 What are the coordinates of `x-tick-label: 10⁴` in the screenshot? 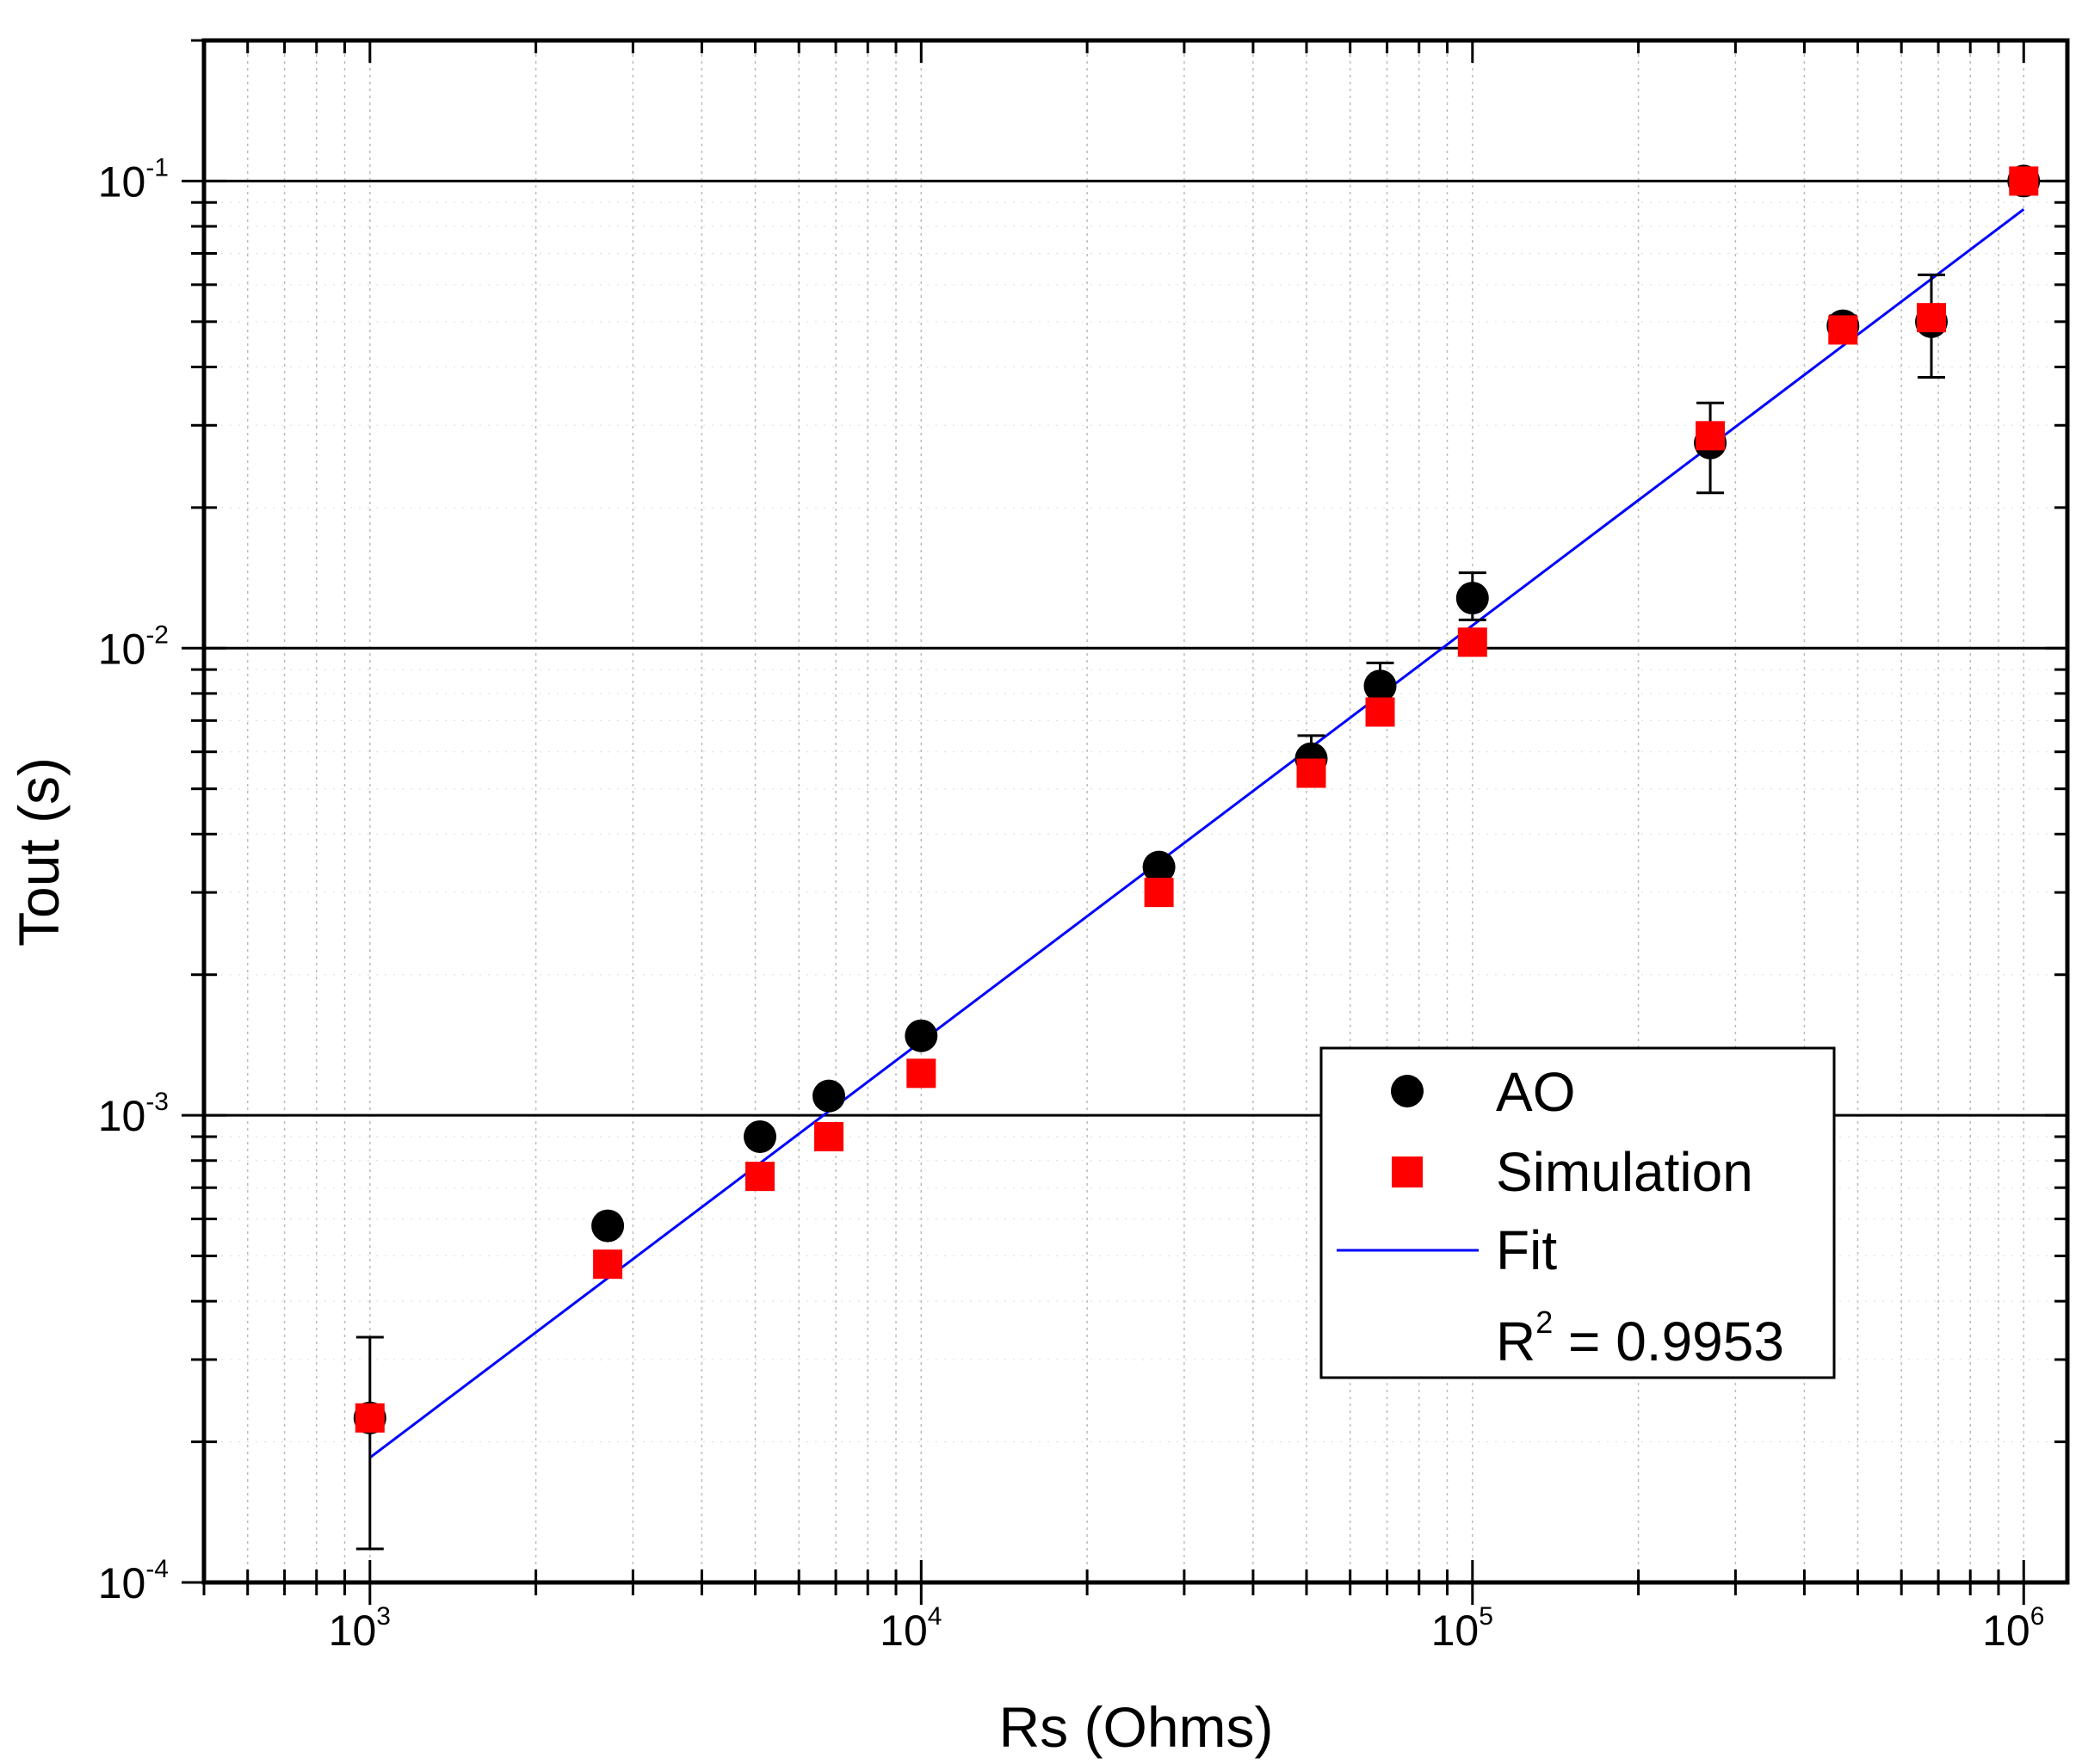 It's located at (911, 1628).